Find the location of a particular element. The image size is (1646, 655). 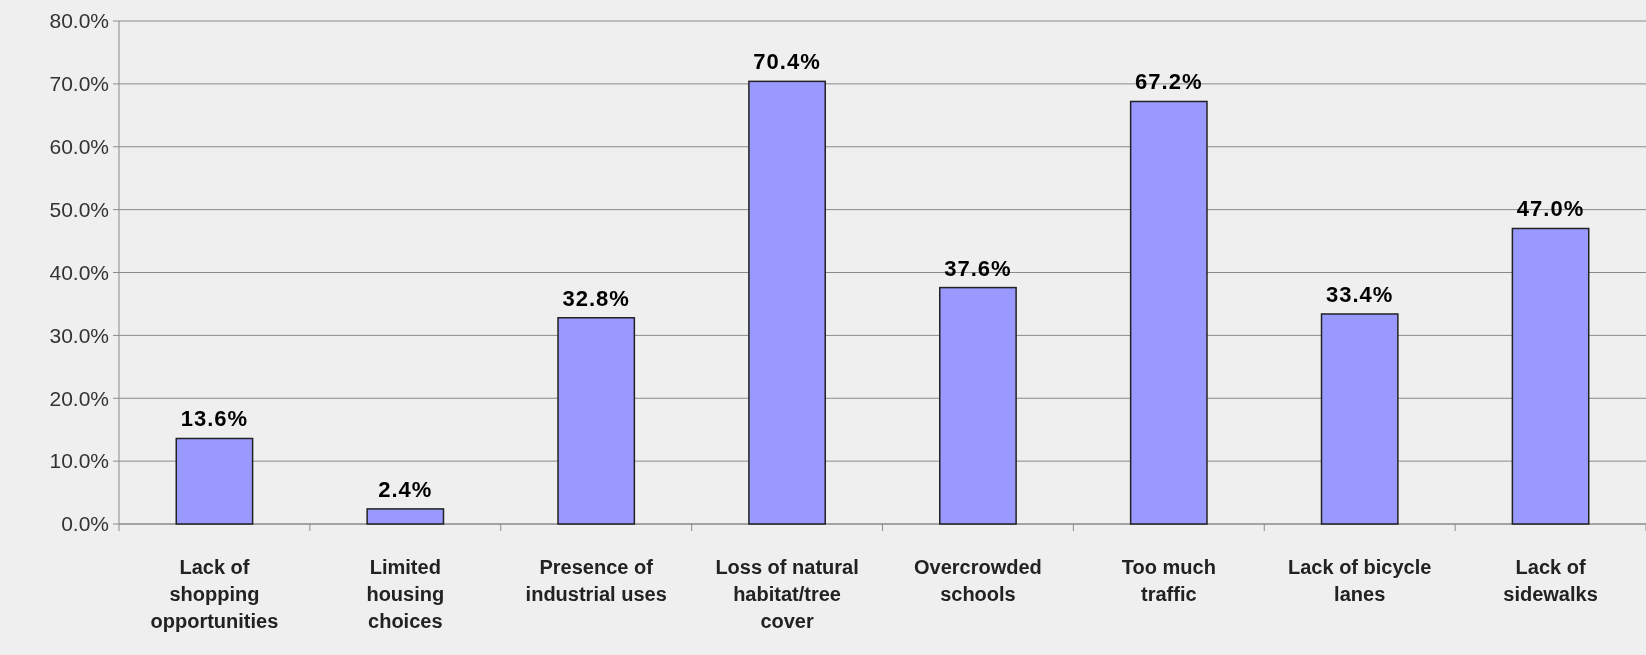

y-tick-label: 30.0% is located at coordinates (79, 335).